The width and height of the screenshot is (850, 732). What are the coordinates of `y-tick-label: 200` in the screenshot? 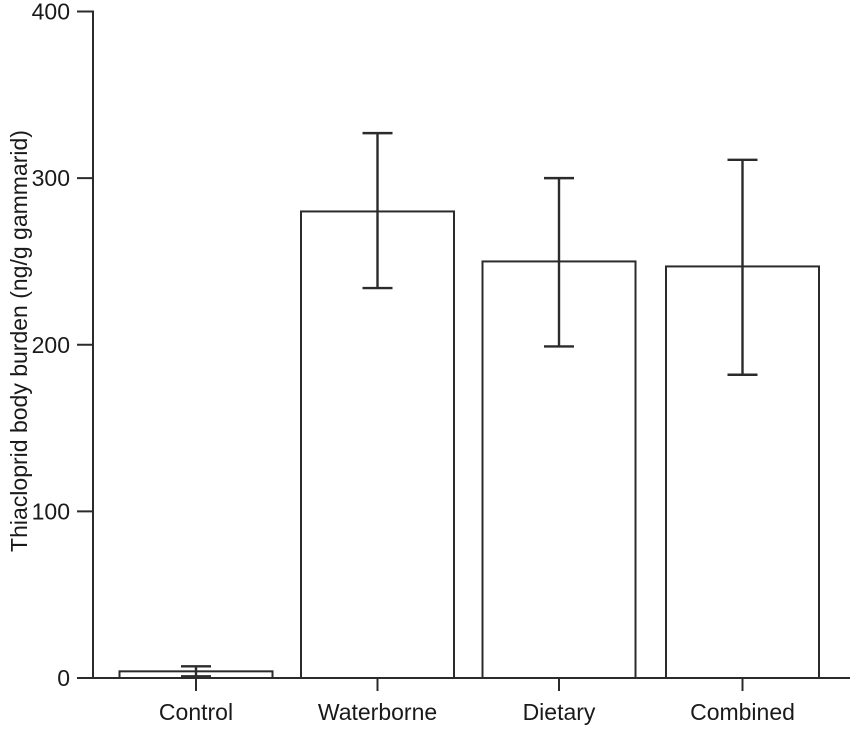 It's located at (51, 345).